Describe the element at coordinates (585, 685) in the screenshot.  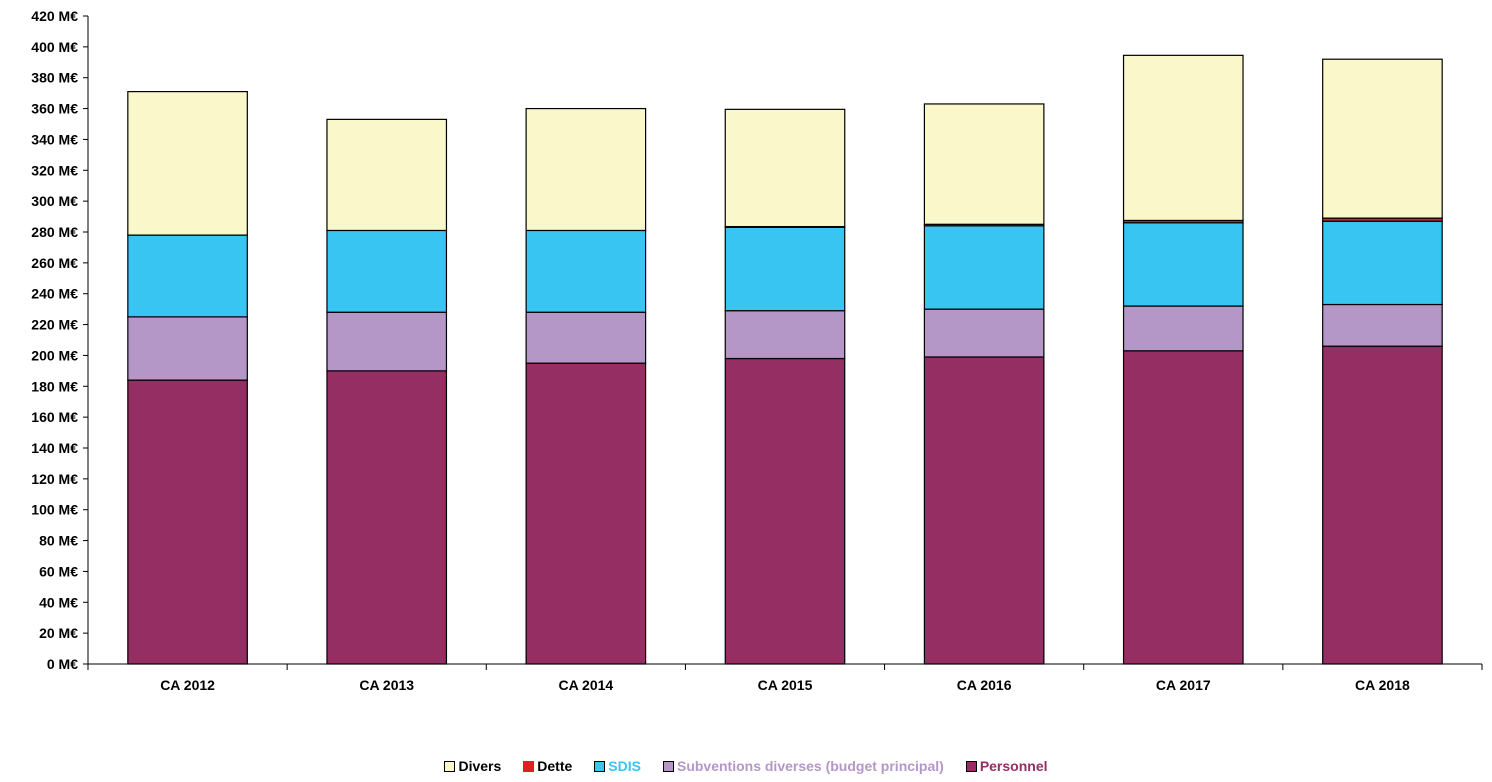
I see `x-tick-label: CA 2014` at that location.